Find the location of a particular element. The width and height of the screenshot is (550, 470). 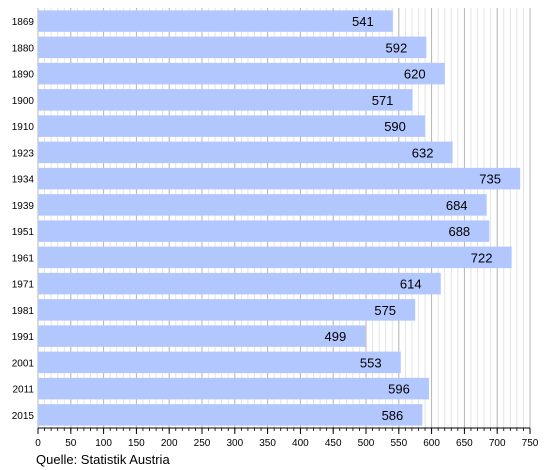

category-label: 1961 is located at coordinates (23, 258).